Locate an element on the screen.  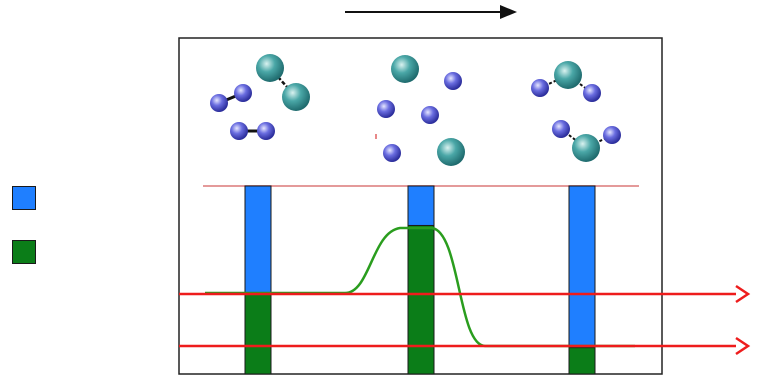
red-arrow-lower is located at coordinates (465, 346).